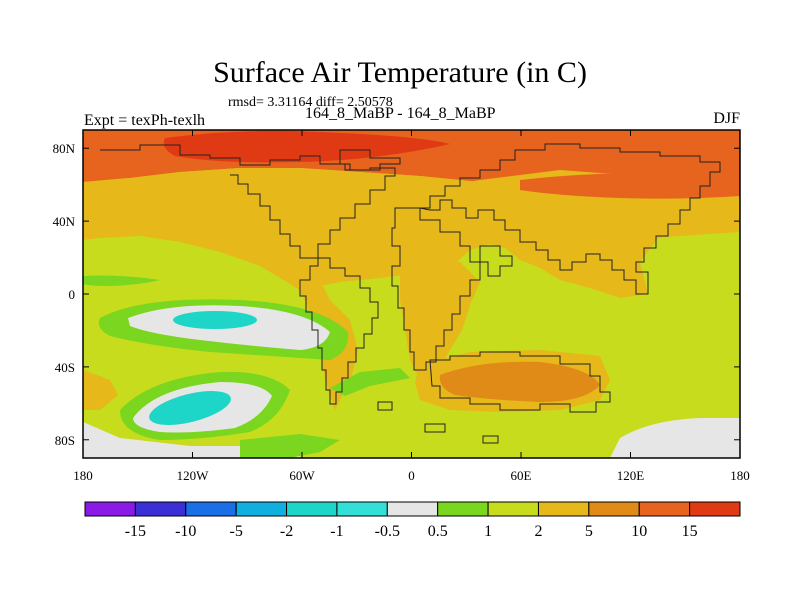 The height and width of the screenshot is (600, 800). What do you see at coordinates (339, 331) in the screenshot?
I see `coastline-south-america` at bounding box center [339, 331].